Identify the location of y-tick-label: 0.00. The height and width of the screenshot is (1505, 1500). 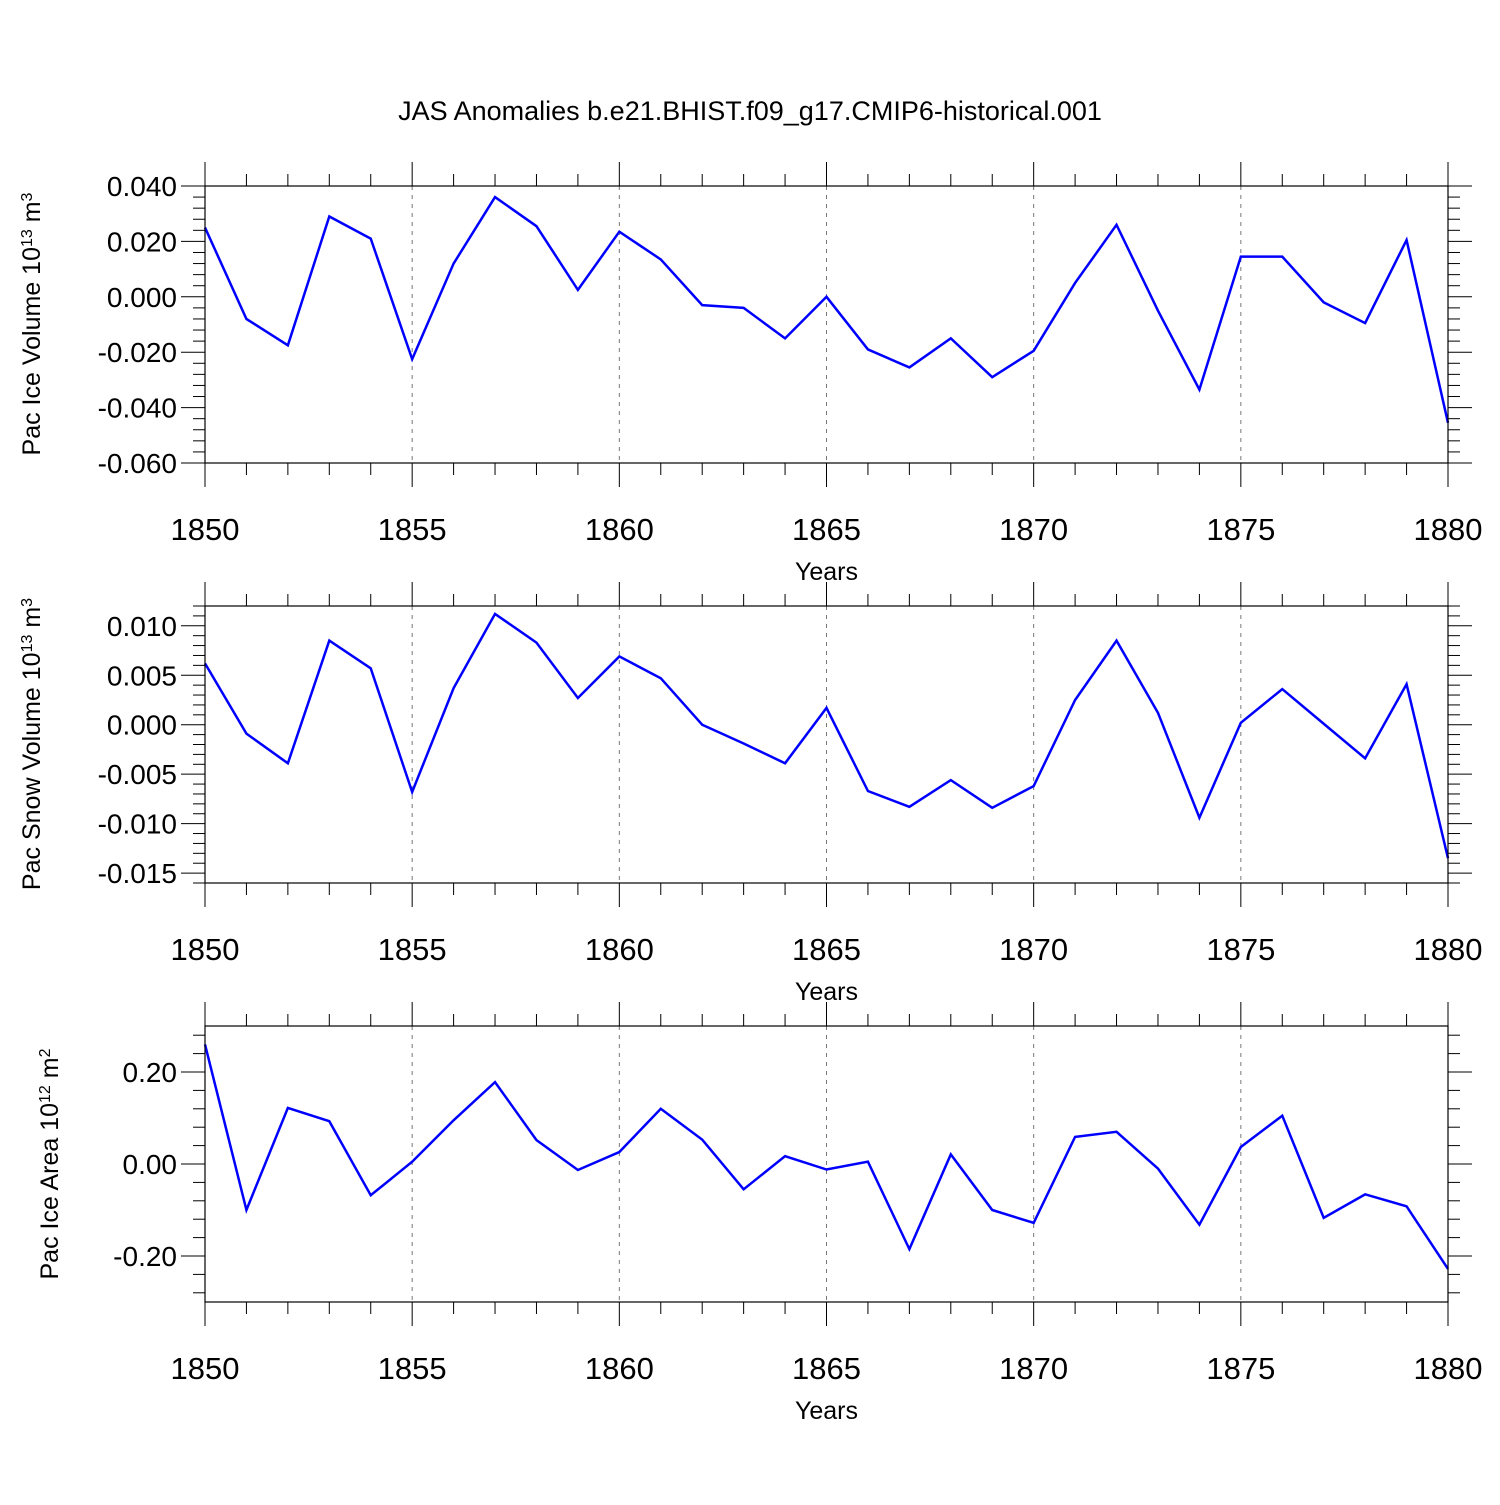
(150, 1164).